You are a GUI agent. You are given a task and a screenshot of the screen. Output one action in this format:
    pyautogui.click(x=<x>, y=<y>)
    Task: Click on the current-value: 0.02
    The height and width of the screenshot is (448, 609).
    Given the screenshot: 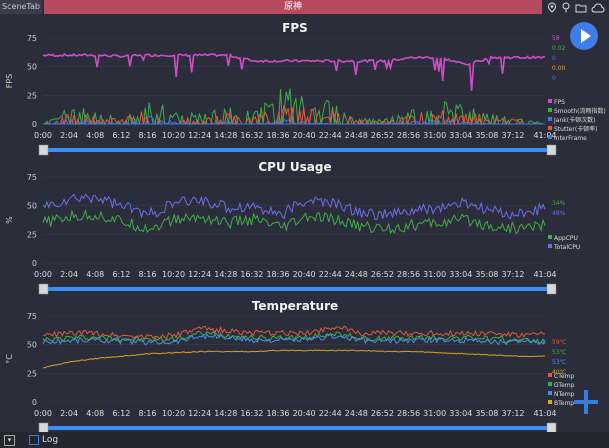 What is the action you would take?
    pyautogui.click(x=559, y=48)
    